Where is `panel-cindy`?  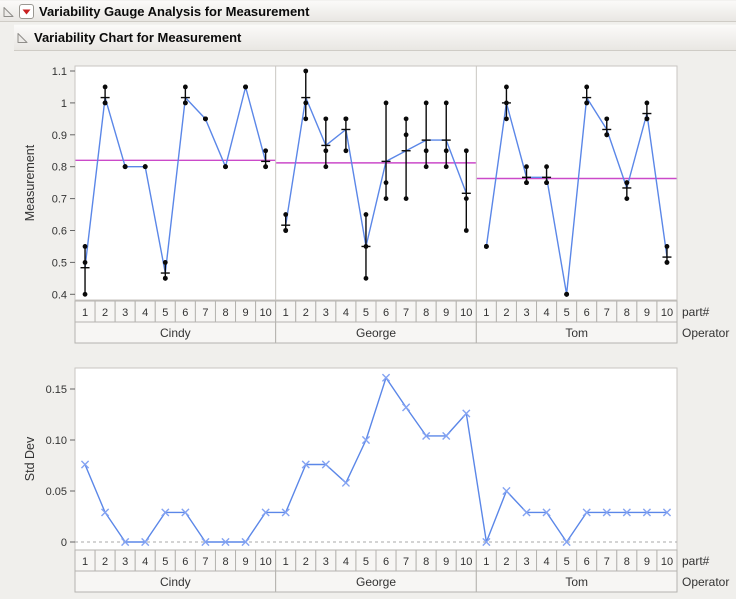
panel-cindy is located at coordinates (175, 190).